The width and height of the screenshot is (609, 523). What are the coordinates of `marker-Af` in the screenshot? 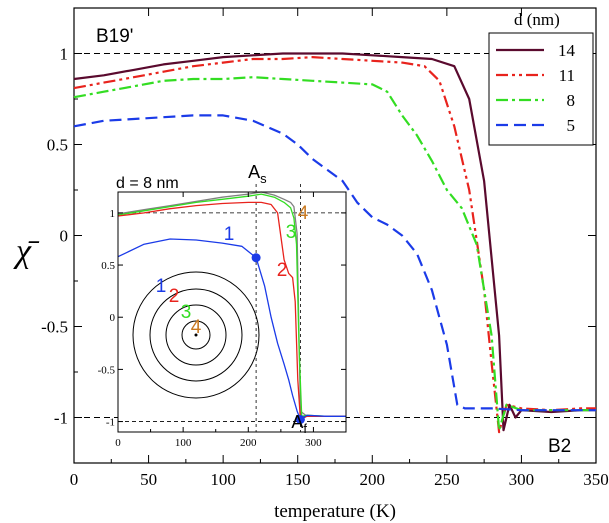 It's located at (300, 419).